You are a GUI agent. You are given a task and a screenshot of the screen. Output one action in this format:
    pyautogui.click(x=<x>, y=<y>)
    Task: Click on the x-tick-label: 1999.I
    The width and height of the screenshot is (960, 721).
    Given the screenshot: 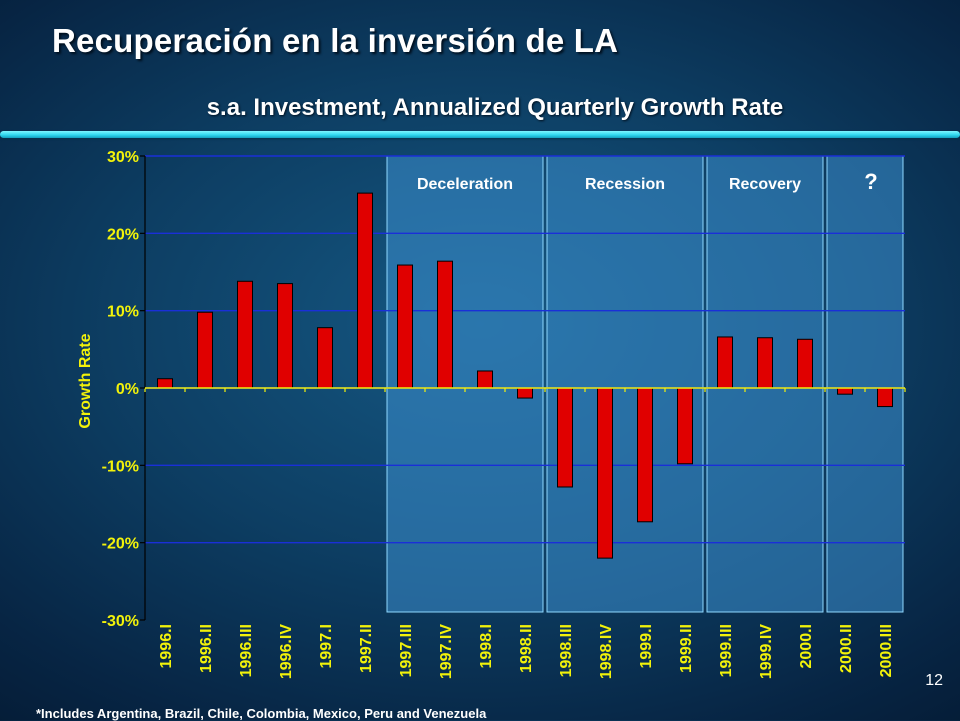 What is the action you would take?
    pyautogui.click(x=646, y=646)
    